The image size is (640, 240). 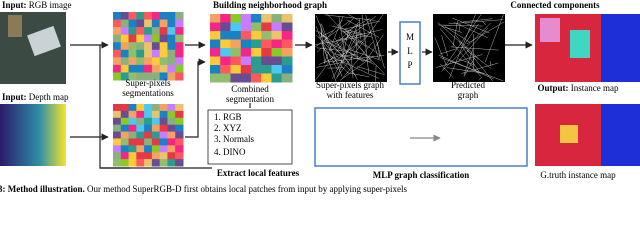 What do you see at coordinates (410, 37) in the screenshot?
I see `mlp-letter: M` at bounding box center [410, 37].